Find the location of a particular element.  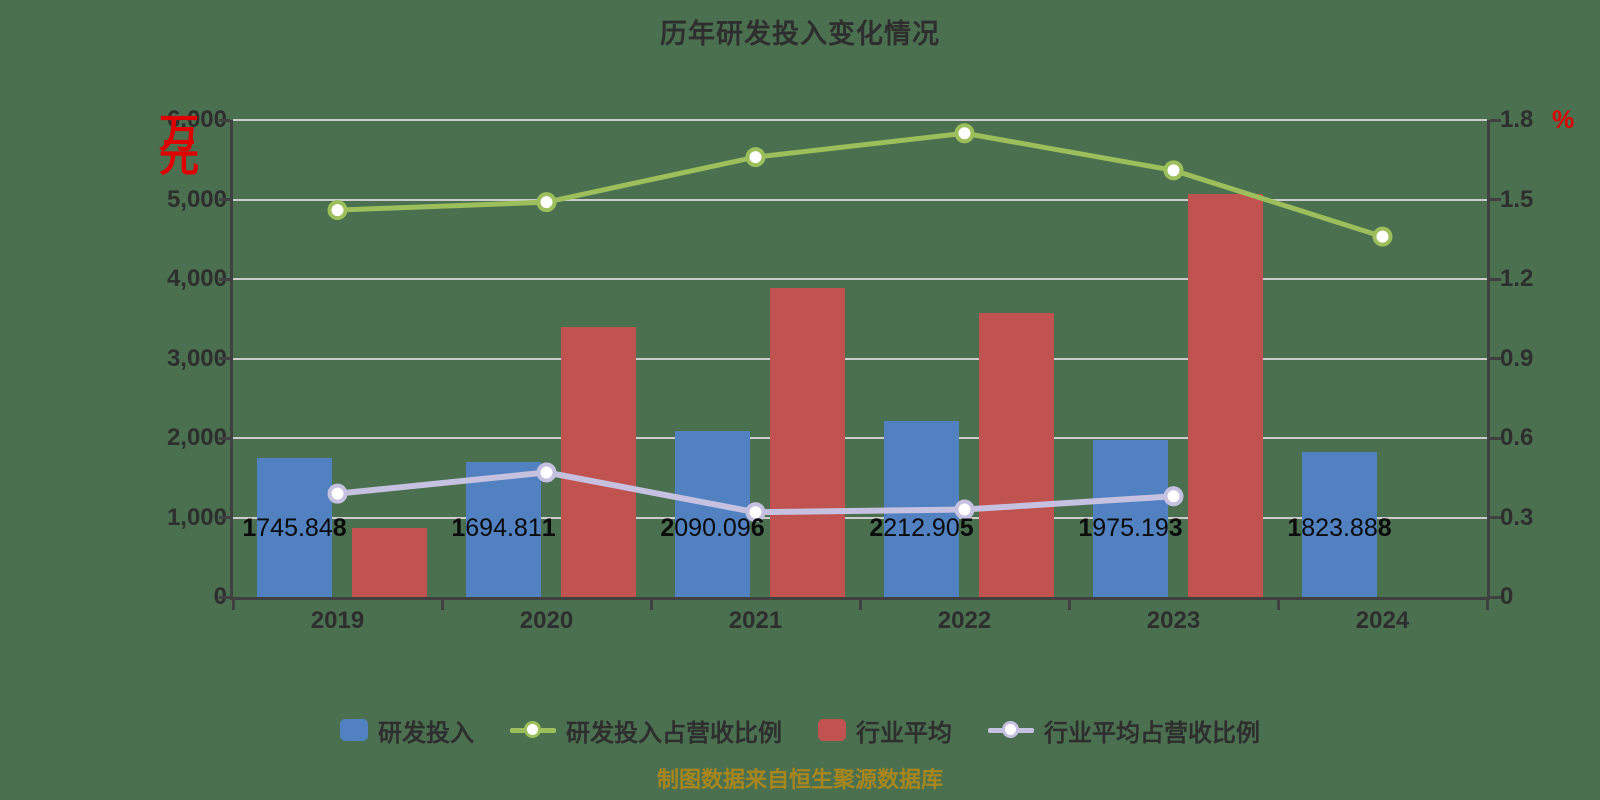

legend-item-rd-investment: 研发投入 is located at coordinates (407, 730).